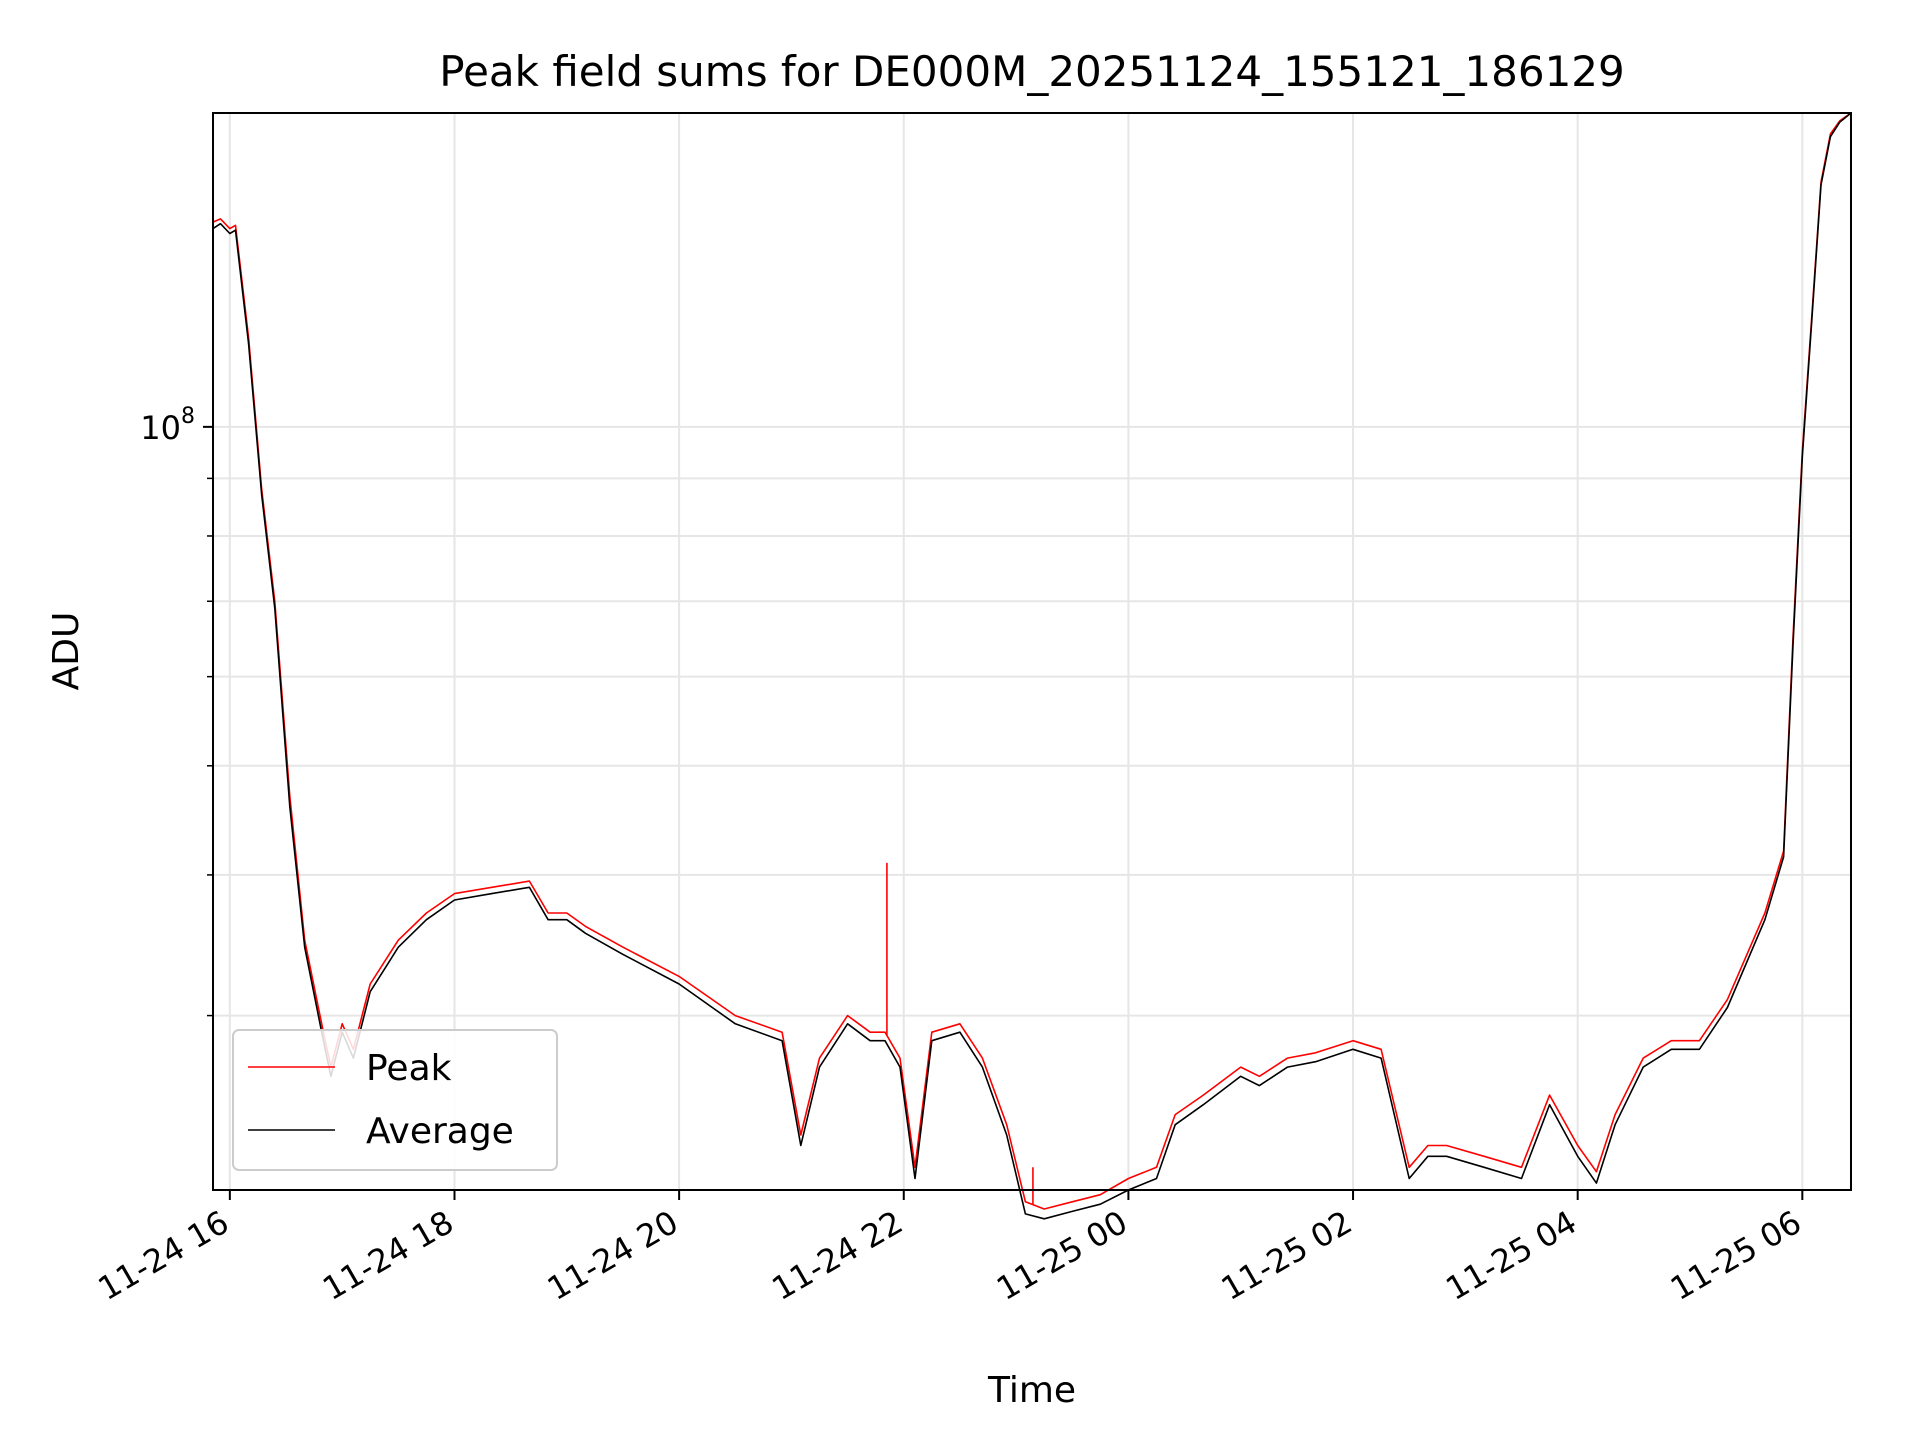 The width and height of the screenshot is (1920, 1440). Describe the element at coordinates (1031, 1390) in the screenshot. I see `x-axis-label: Time` at that location.